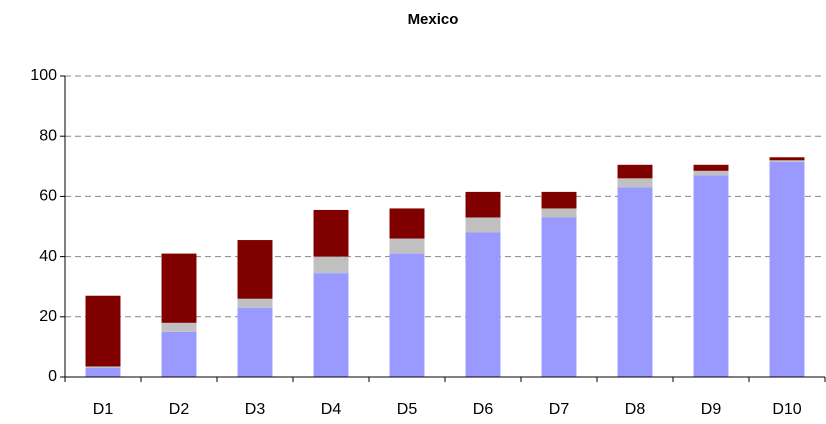 The width and height of the screenshot is (826, 424). I want to click on y-tick-label: 40, so click(48, 256).